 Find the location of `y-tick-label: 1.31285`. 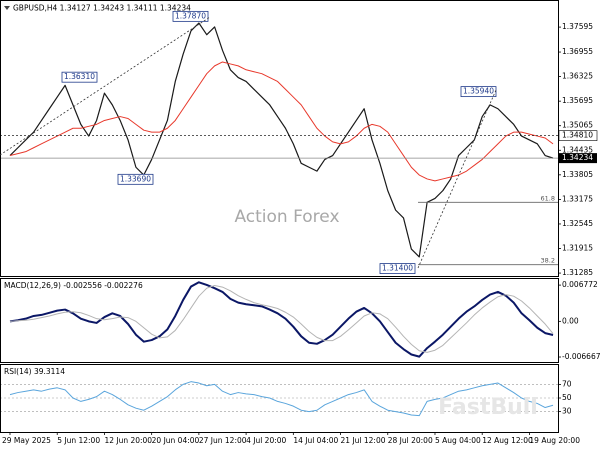

y-tick-label: 1.31285 is located at coordinates (577, 272).